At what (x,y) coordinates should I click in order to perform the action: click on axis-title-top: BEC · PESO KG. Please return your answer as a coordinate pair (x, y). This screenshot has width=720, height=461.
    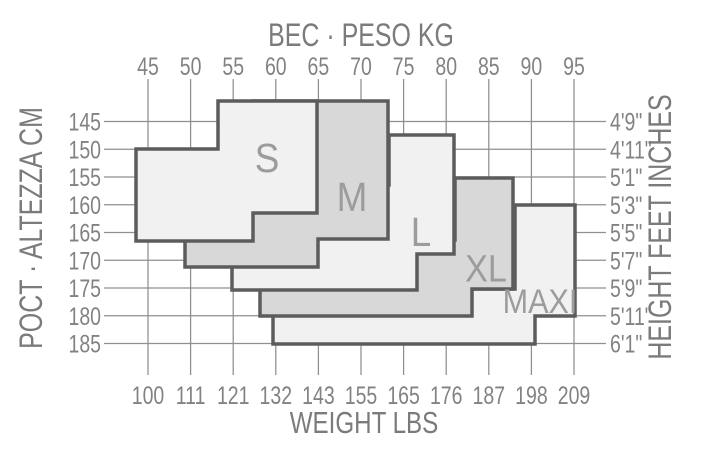
    Looking at the image, I should click on (361, 36).